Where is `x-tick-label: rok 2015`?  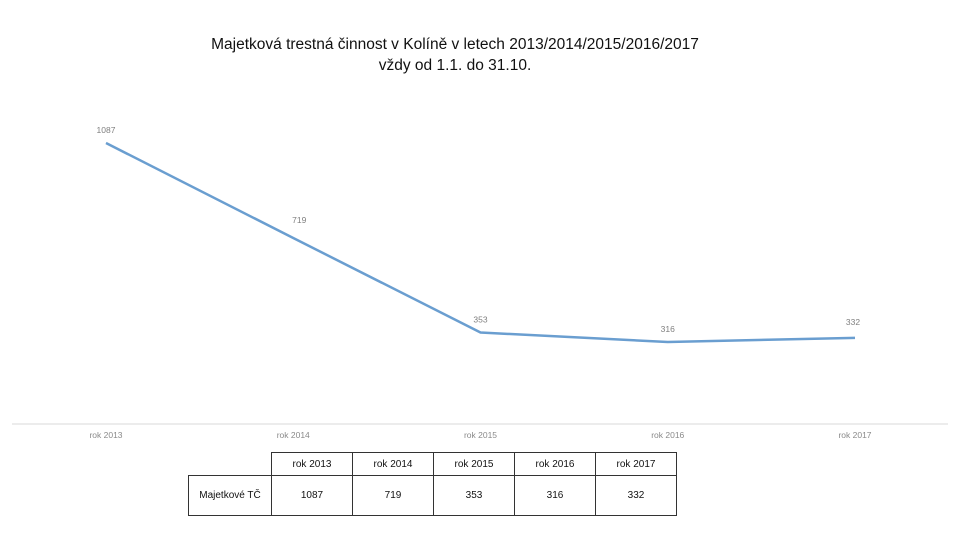
x-tick-label: rok 2015 is located at coordinates (480, 435).